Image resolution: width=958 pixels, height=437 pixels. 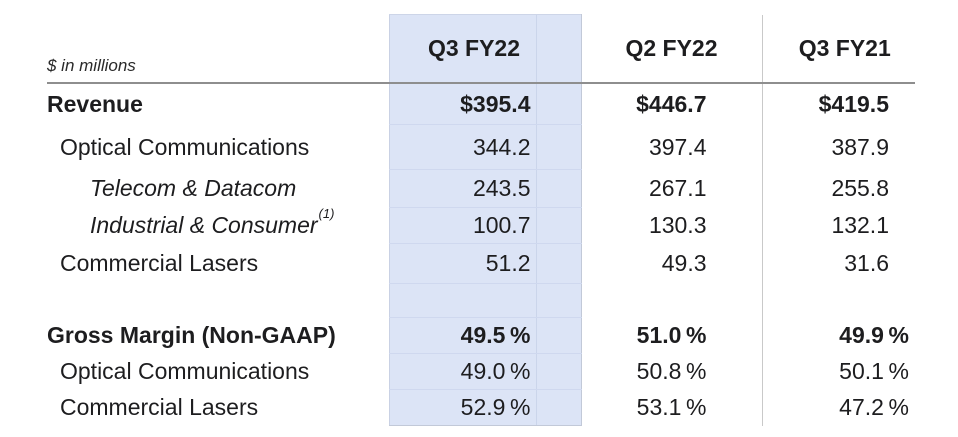 What do you see at coordinates (204, 225) in the screenshot?
I see `row-label-text: Industrial & Consumer` at bounding box center [204, 225].